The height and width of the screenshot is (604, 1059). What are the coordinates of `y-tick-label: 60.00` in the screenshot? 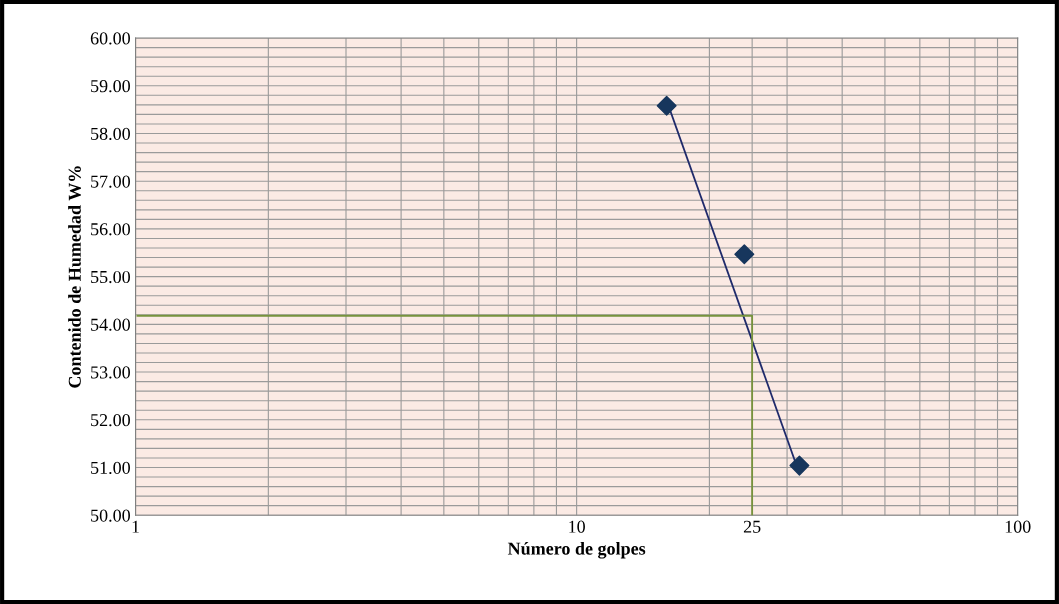 It's located at (110, 38).